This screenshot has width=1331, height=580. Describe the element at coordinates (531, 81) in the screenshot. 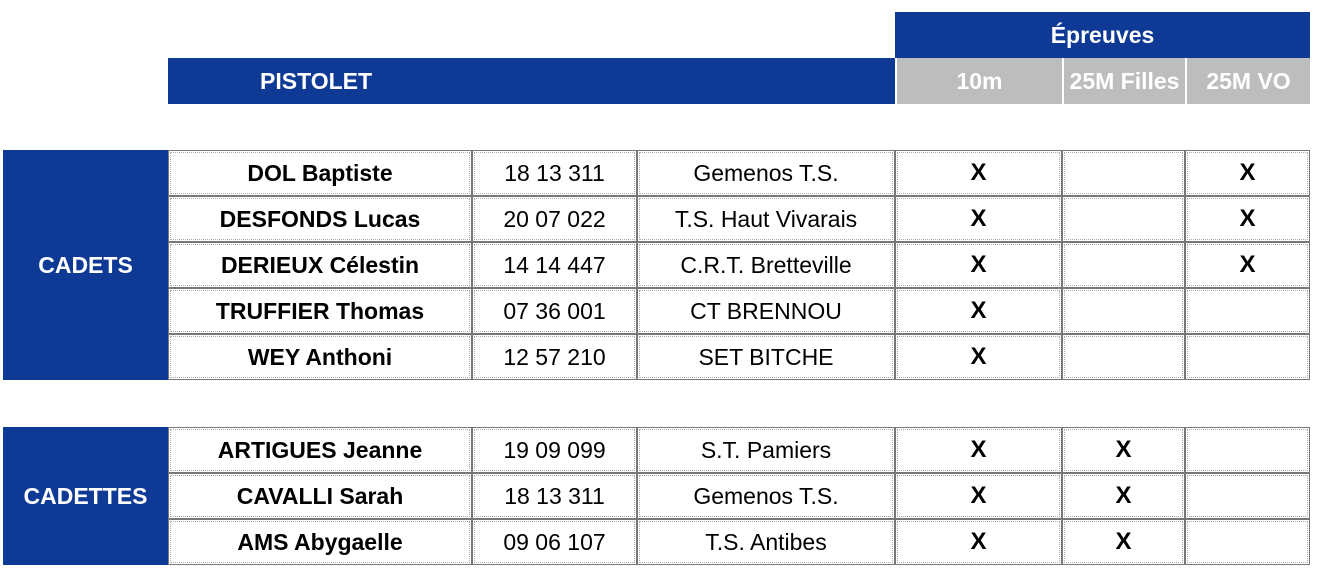

I see `section-title: PISTOLET` at that location.